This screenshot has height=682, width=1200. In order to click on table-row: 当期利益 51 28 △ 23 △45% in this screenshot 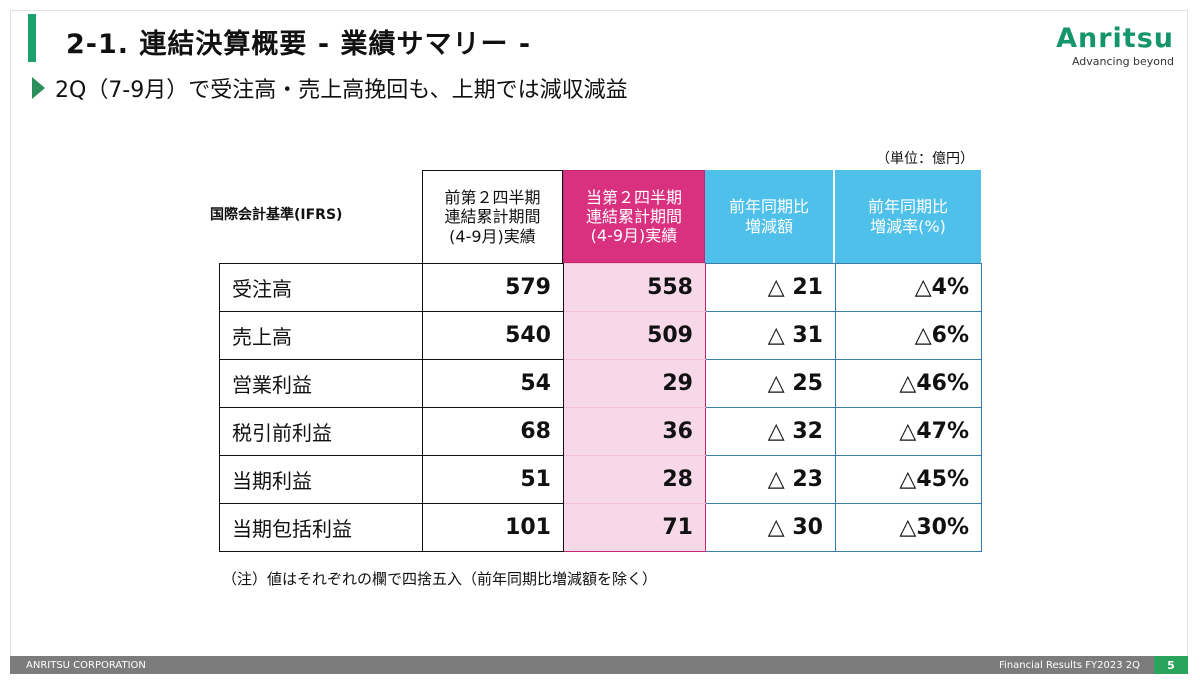, I will do `click(600, 479)`.